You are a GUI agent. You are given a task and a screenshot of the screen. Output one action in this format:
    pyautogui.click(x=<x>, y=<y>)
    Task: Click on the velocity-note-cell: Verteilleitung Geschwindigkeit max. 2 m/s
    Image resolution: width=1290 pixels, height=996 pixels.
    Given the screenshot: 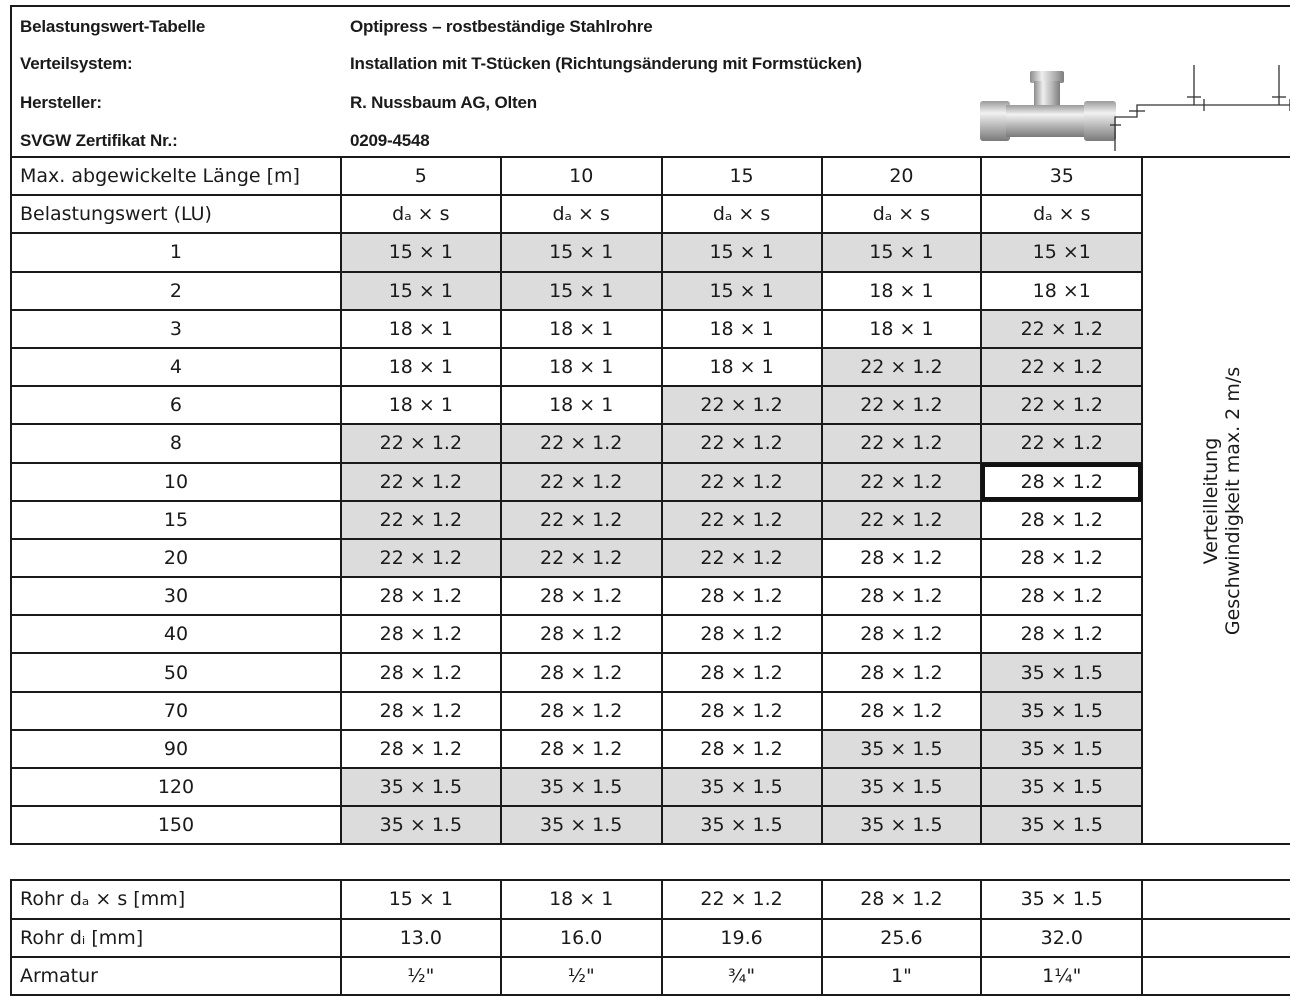 What is the action you would take?
    pyautogui.click(x=1215, y=500)
    